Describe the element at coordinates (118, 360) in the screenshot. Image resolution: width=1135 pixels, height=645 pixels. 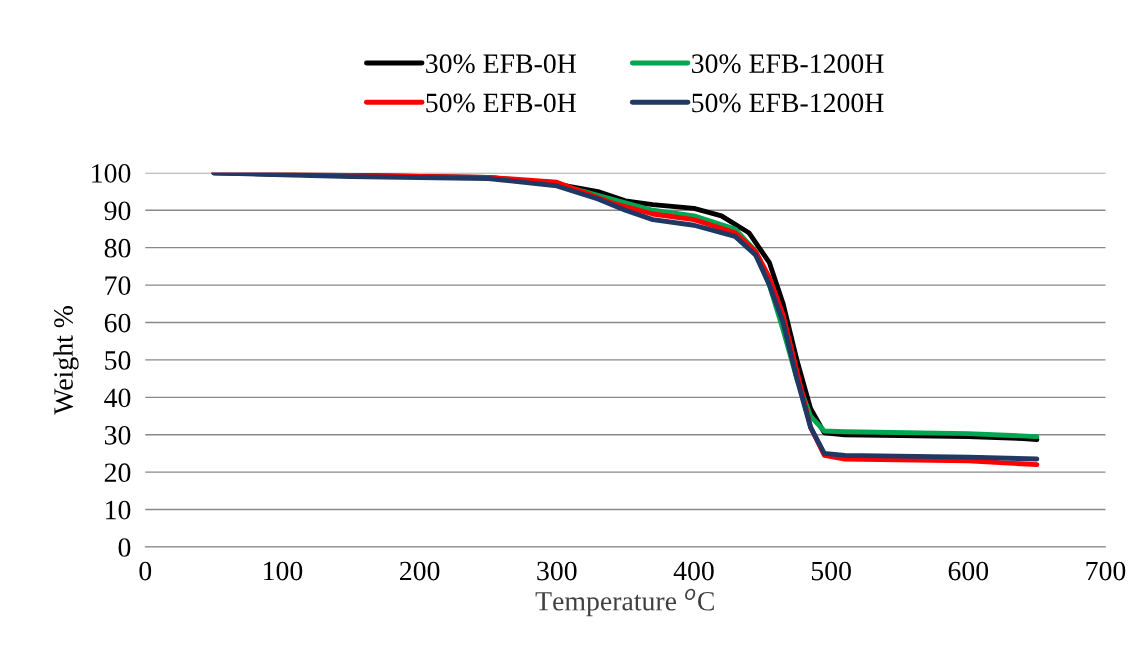
I see `y-tick-label: 50` at that location.